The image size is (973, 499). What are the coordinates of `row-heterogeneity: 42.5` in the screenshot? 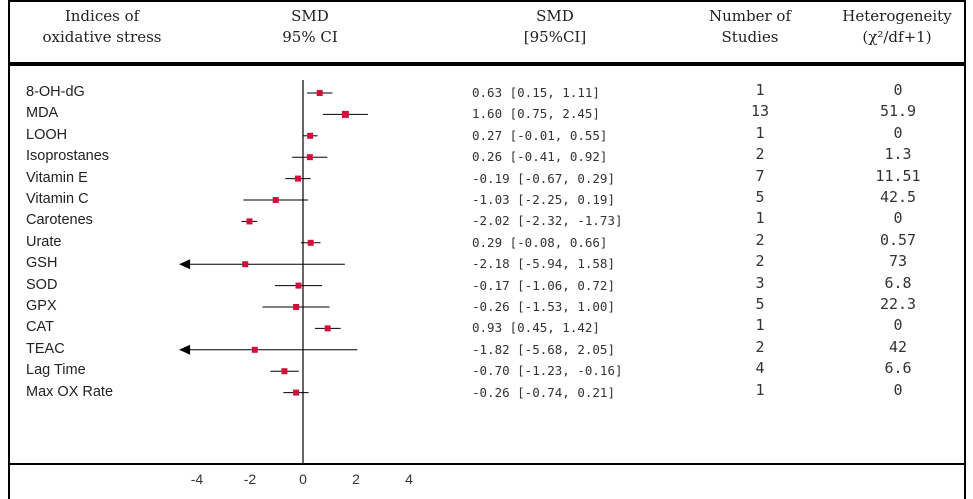 It's located at (898, 197).